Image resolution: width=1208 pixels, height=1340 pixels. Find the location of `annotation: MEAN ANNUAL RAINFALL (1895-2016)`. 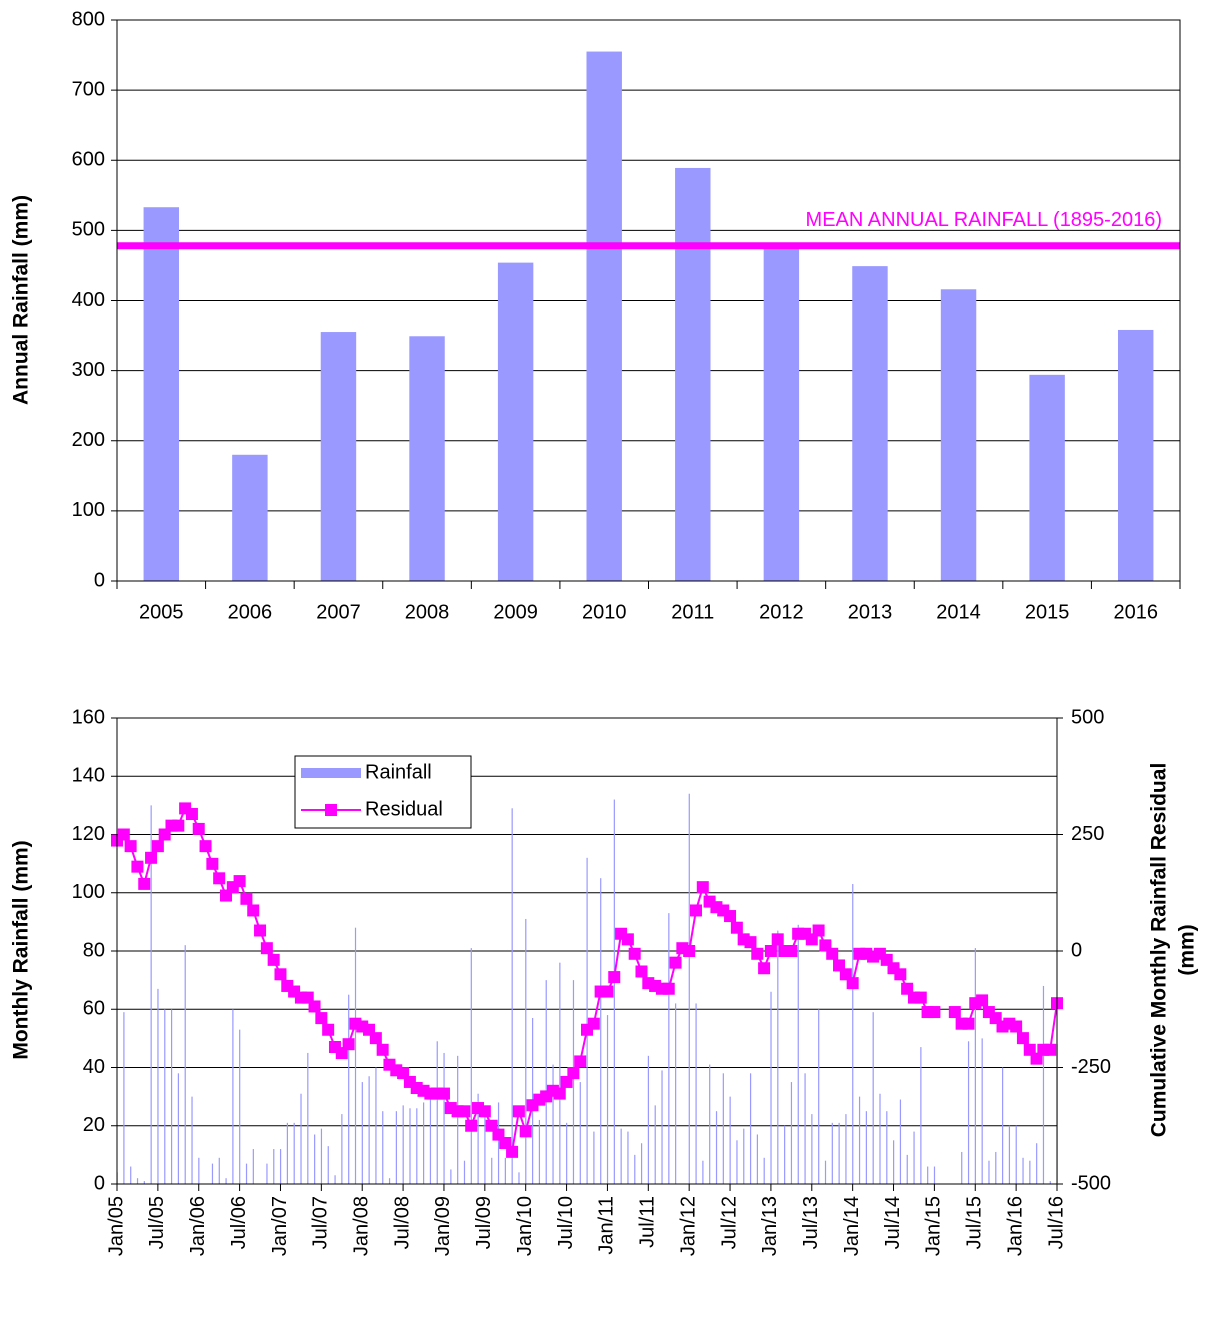

annotation: MEAN ANNUAL RAINFALL (1895-2016) is located at coordinates (984, 220).